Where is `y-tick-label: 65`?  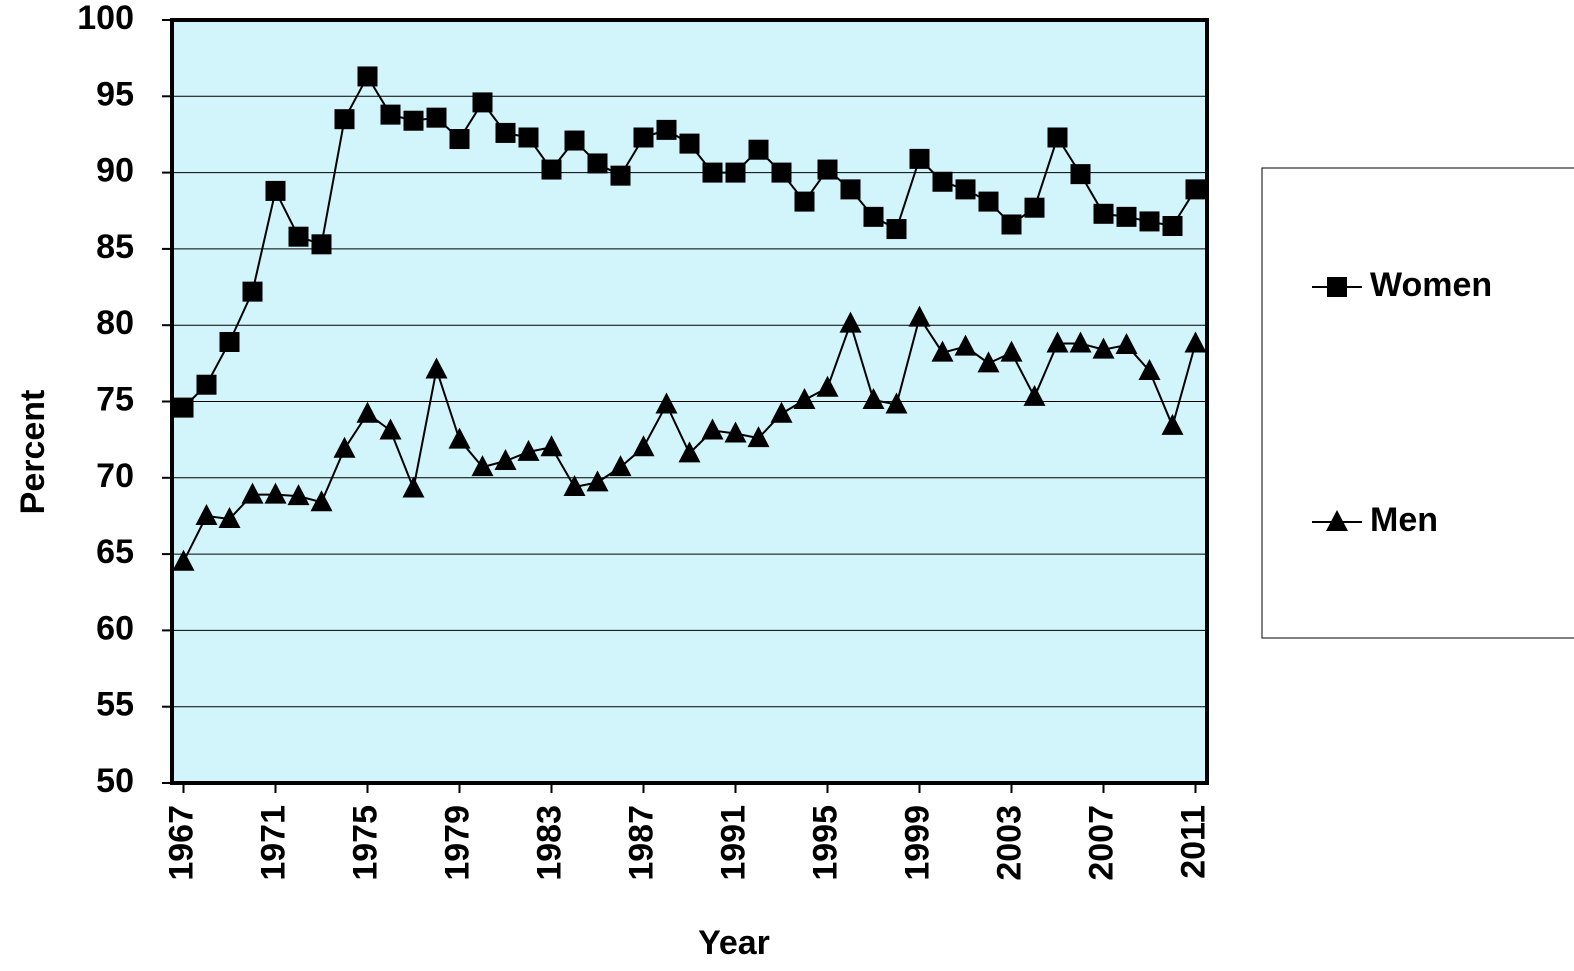
y-tick-label: 65 is located at coordinates (115, 552).